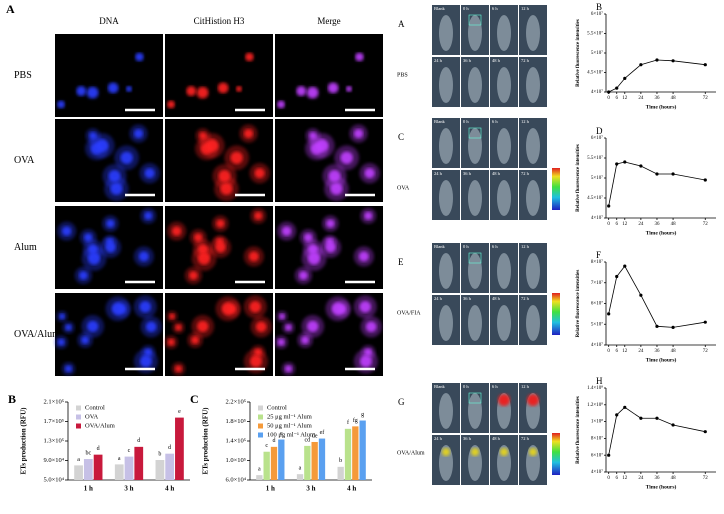  I want to click on significance-letter: c, so click(129, 451).